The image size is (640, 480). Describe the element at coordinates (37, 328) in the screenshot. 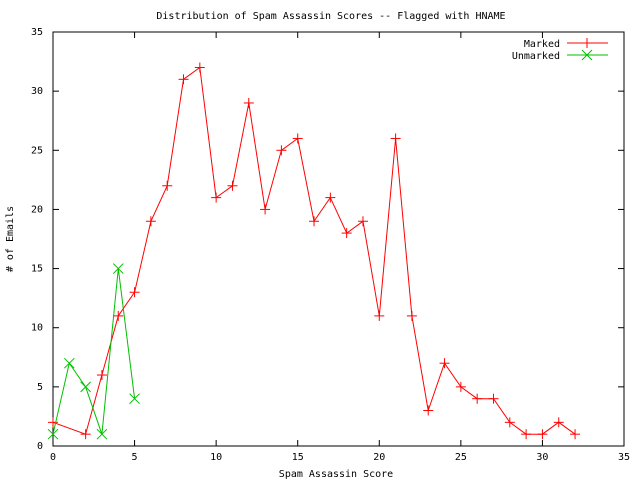

I see `y-tick-label: 10` at that location.